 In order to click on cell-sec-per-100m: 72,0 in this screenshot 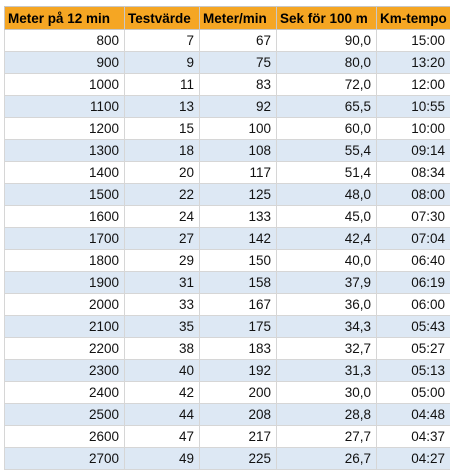, I will do `click(327, 85)`.